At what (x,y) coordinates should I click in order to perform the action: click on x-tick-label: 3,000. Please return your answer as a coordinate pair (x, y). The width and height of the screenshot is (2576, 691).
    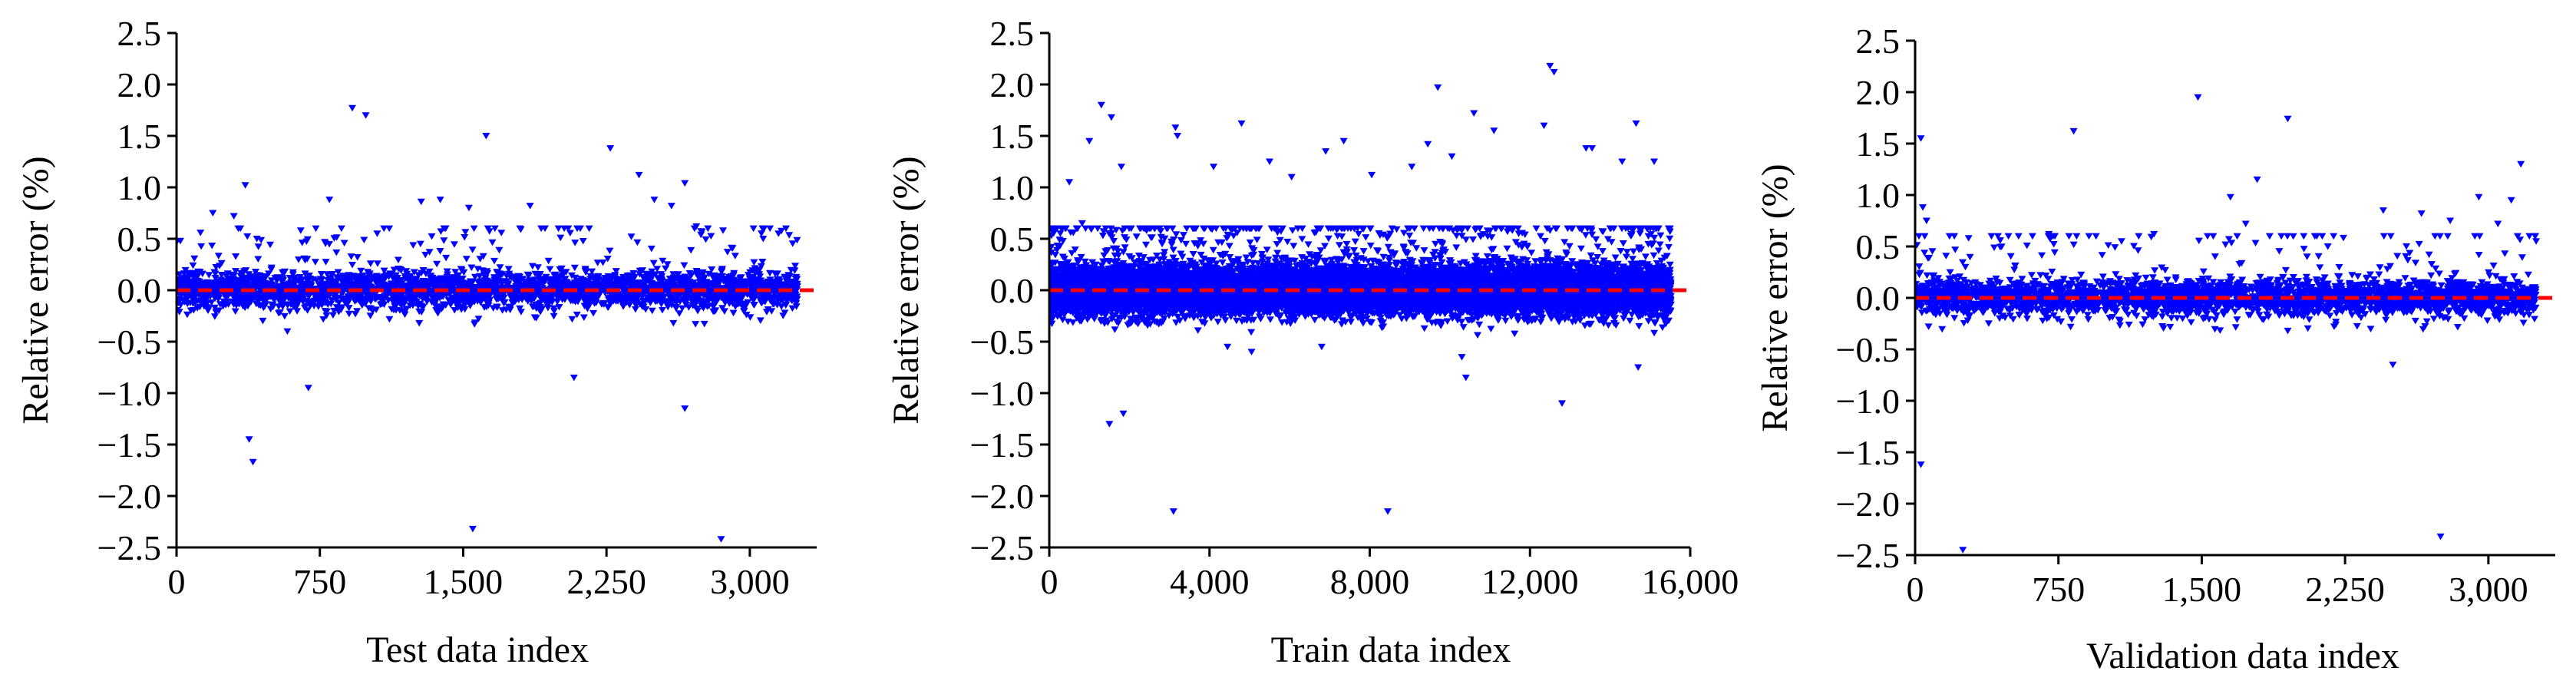
    Looking at the image, I should click on (750, 581).